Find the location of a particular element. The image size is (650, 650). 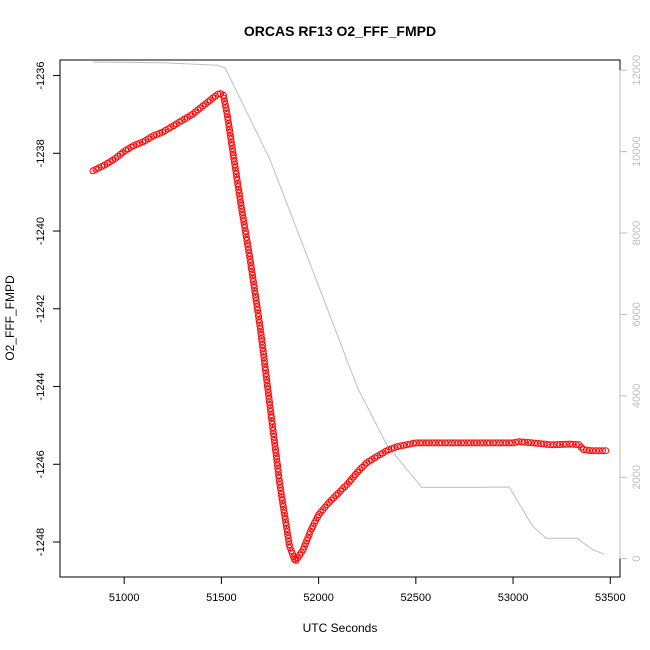

y-tick-label: -1240 is located at coordinates (41, 231).